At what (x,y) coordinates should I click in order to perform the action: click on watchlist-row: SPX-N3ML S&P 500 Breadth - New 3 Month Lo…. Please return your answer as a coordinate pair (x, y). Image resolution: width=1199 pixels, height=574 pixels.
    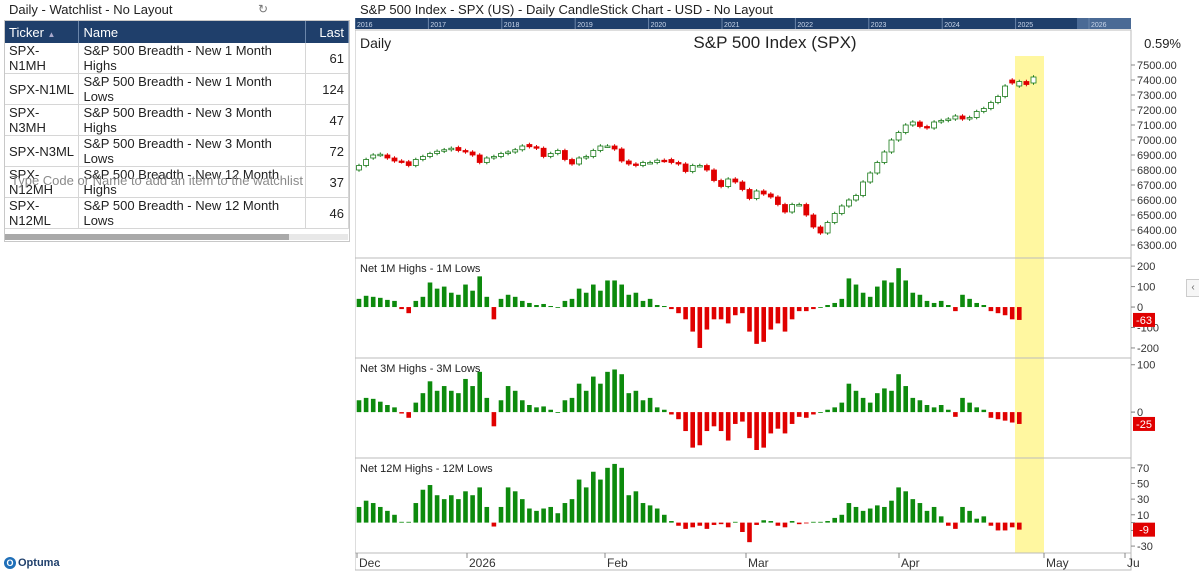
    Looking at the image, I should click on (177, 151).